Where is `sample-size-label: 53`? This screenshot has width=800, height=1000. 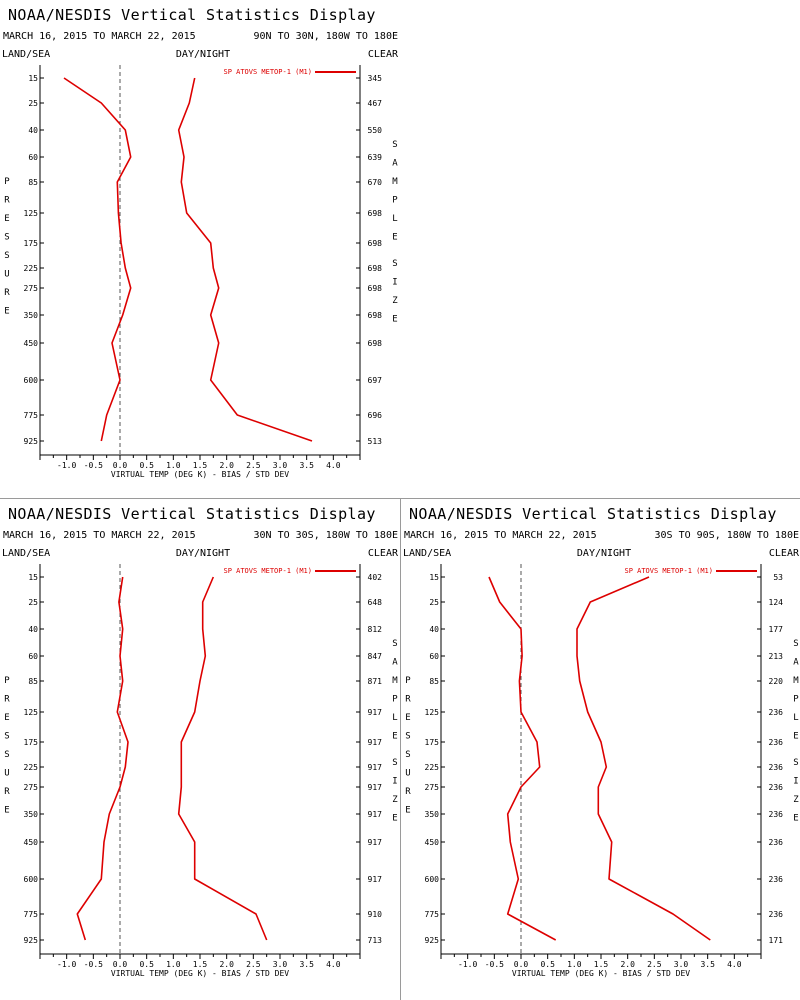
sample-size-label: 53 is located at coordinates (778, 577).